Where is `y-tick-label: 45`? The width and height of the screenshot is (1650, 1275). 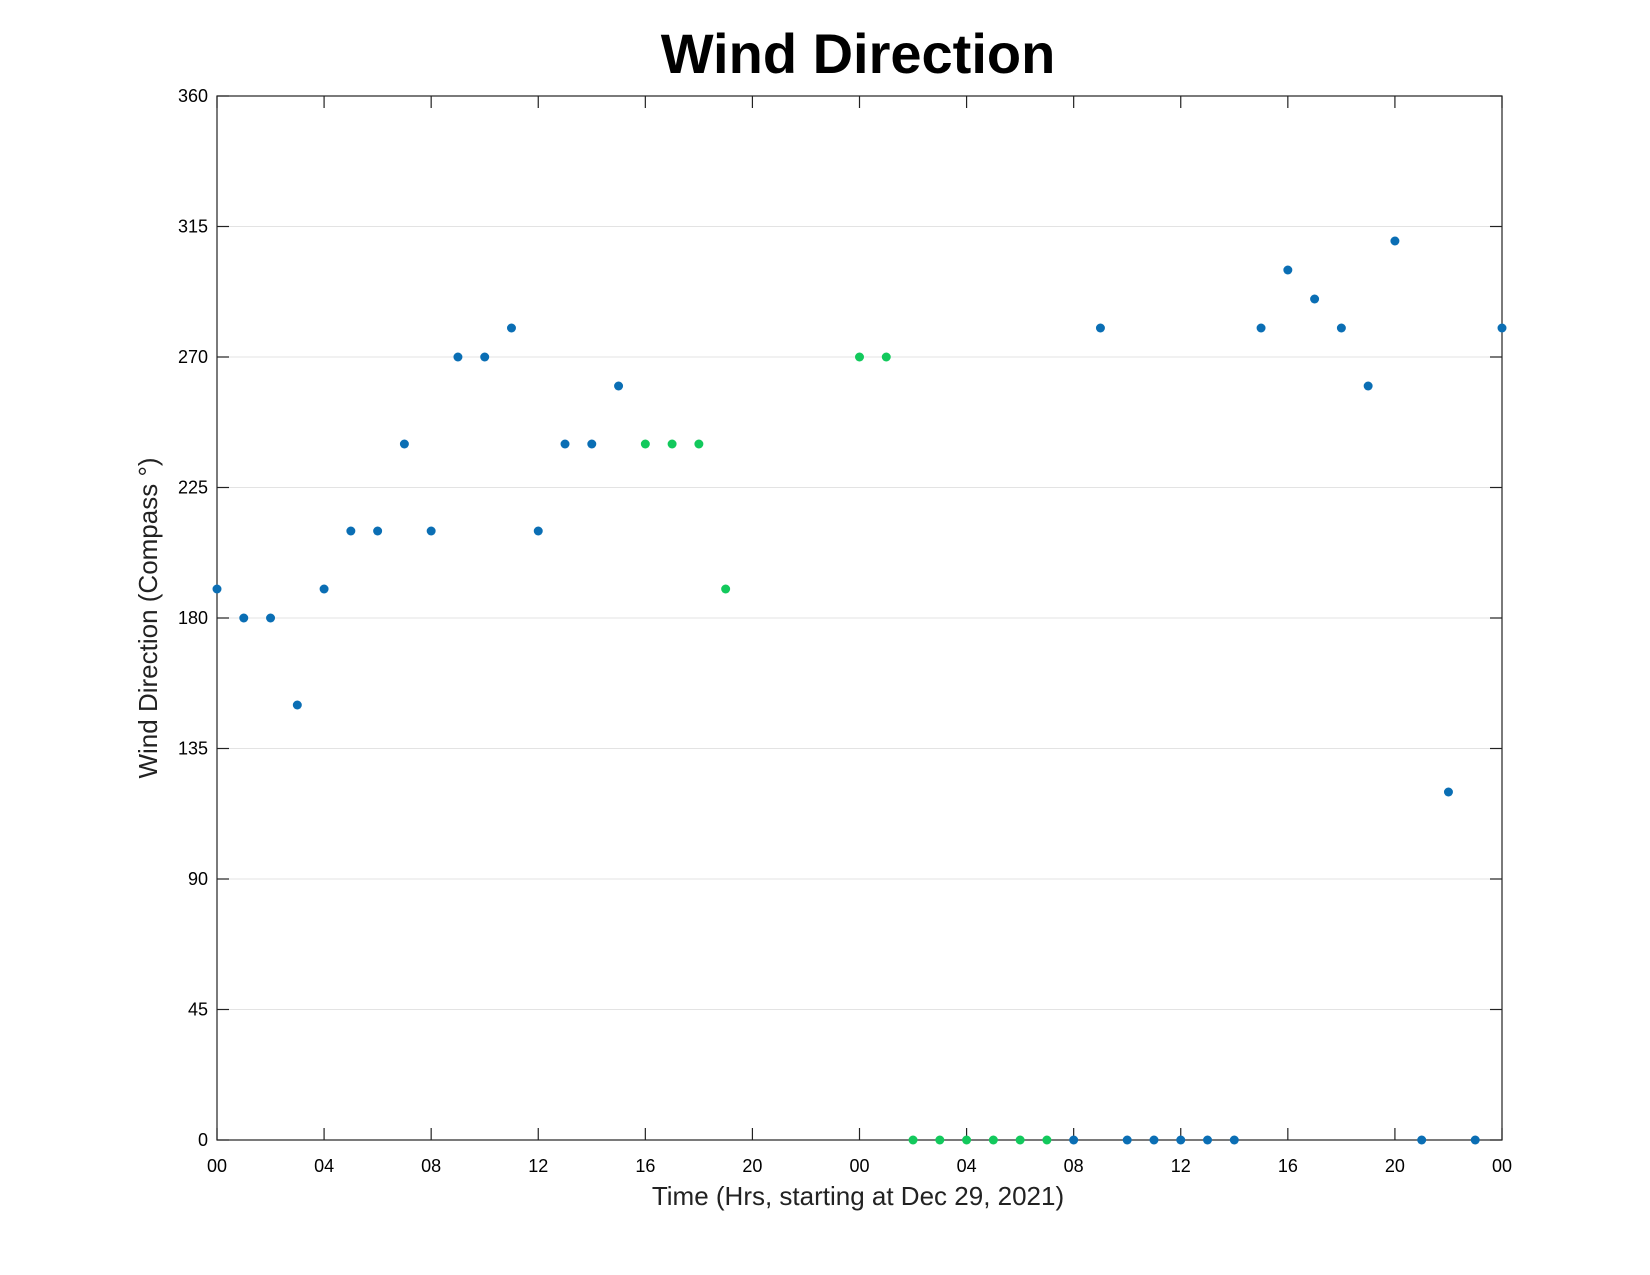 y-tick-label: 45 is located at coordinates (198, 1010).